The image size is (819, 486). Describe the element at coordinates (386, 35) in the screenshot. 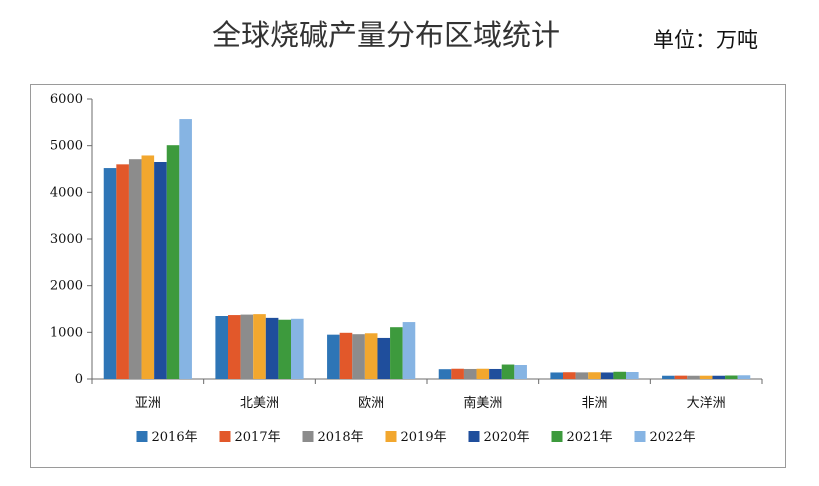

I see `chart-title: 全球烧碱产量分布区域统计` at that location.